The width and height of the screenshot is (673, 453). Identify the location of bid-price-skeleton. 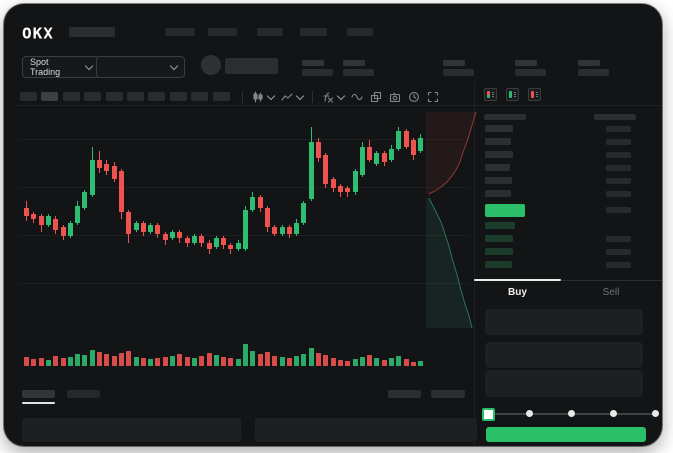
(500, 225).